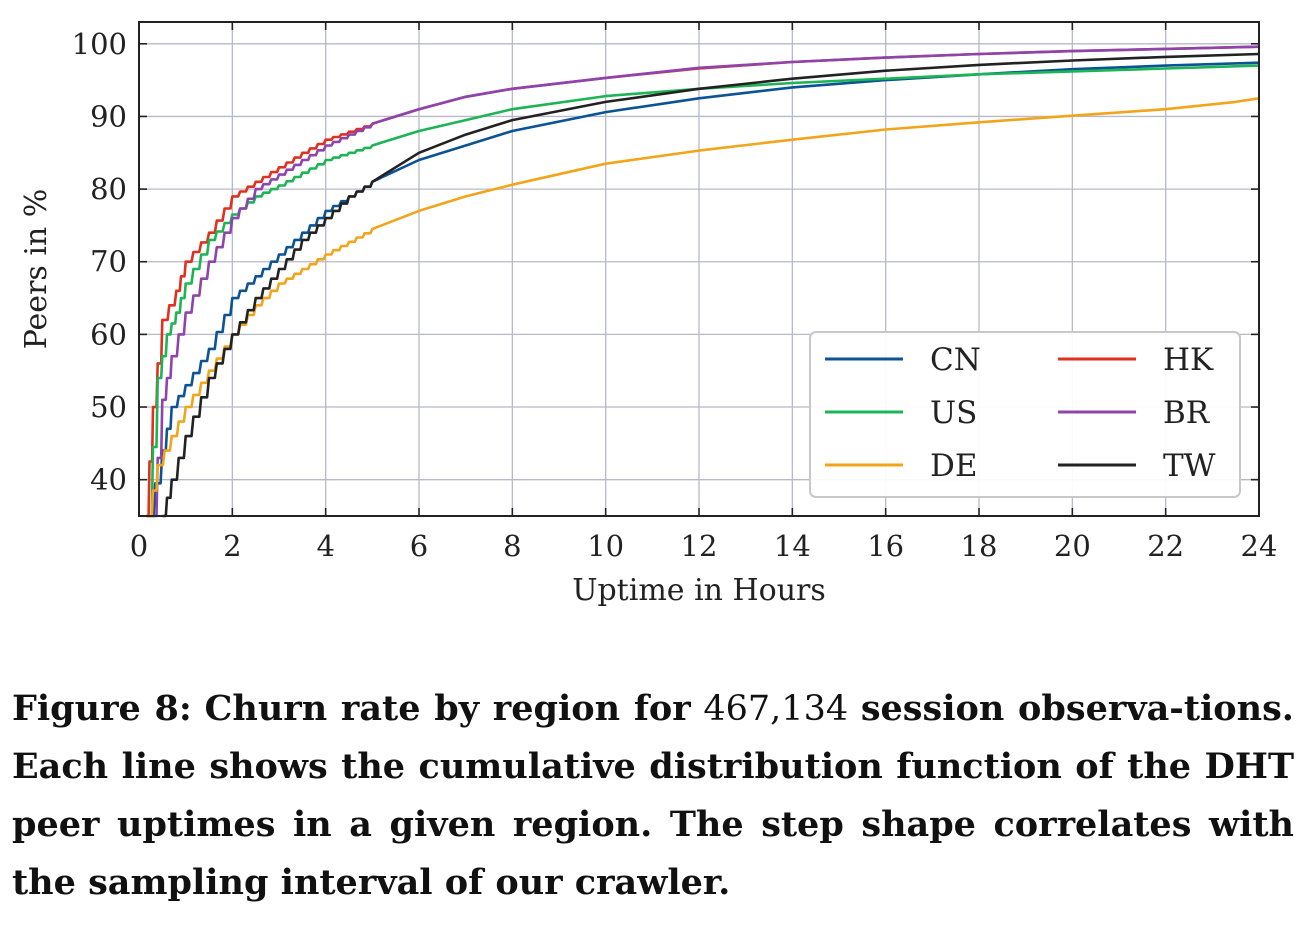 The height and width of the screenshot is (926, 1304). Describe the element at coordinates (1165, 546) in the screenshot. I see `x-tick-label: 22` at that location.